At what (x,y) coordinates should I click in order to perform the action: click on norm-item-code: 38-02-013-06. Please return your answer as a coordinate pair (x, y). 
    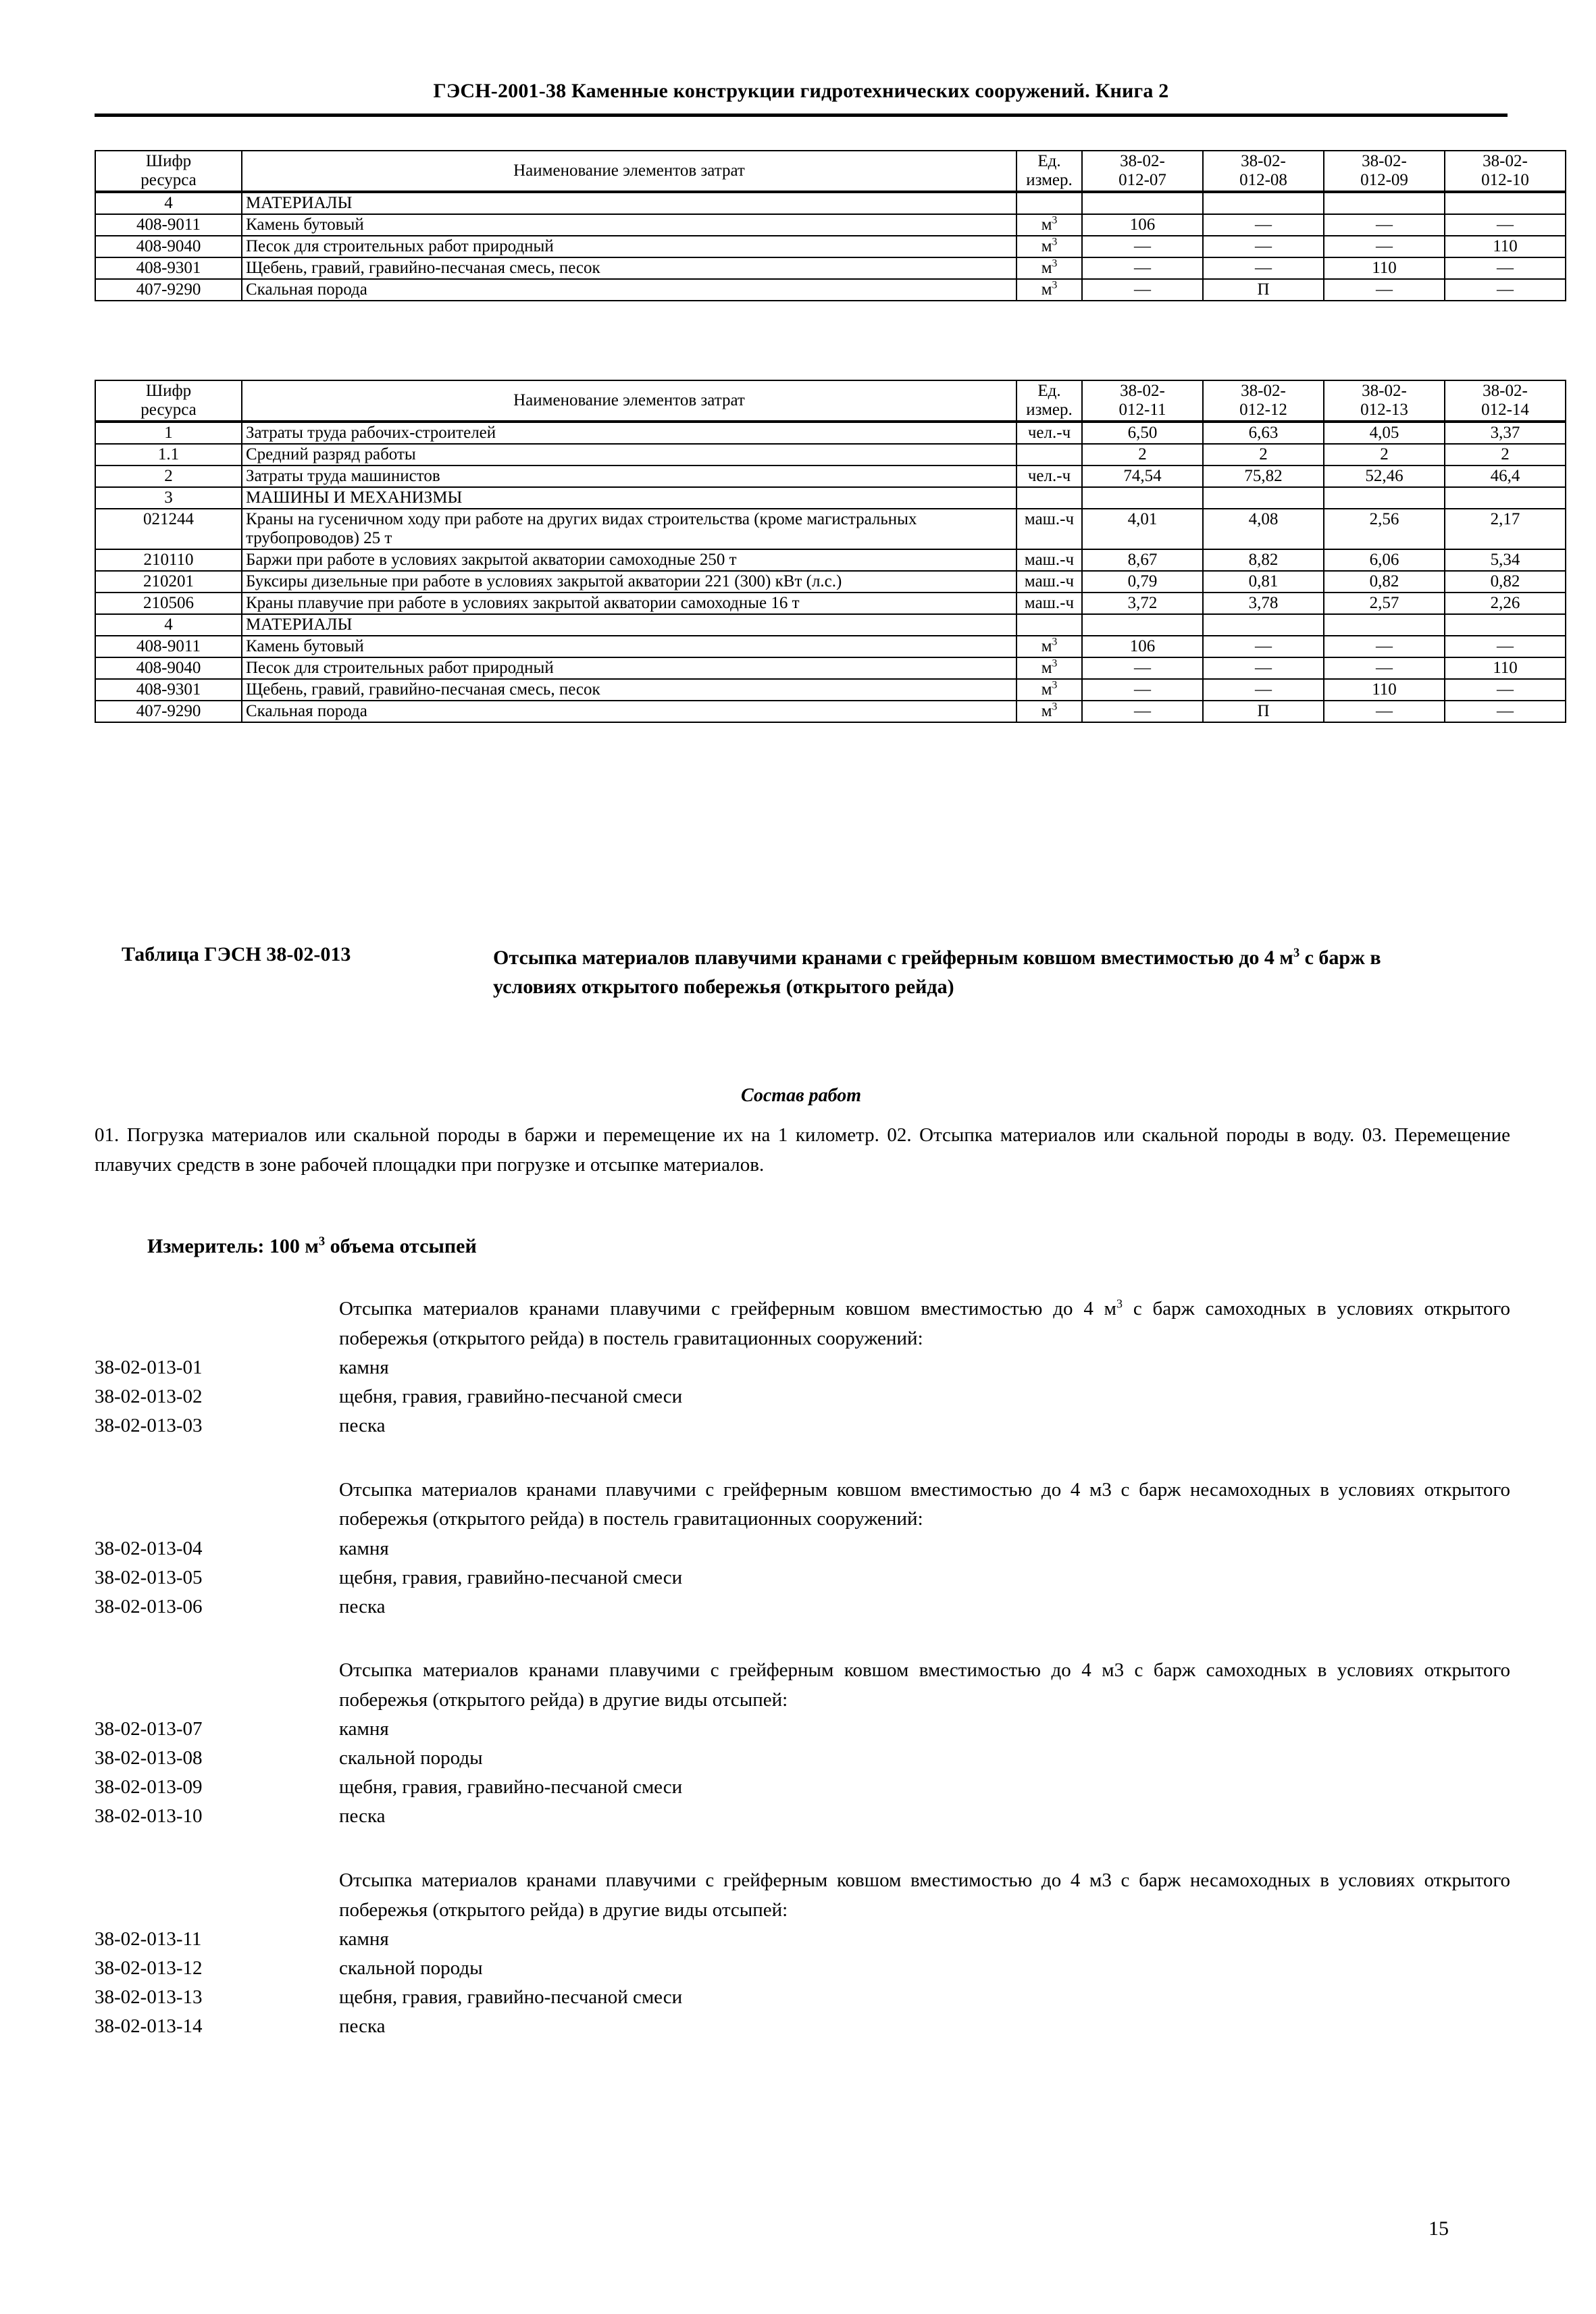
    Looking at the image, I should click on (149, 1606).